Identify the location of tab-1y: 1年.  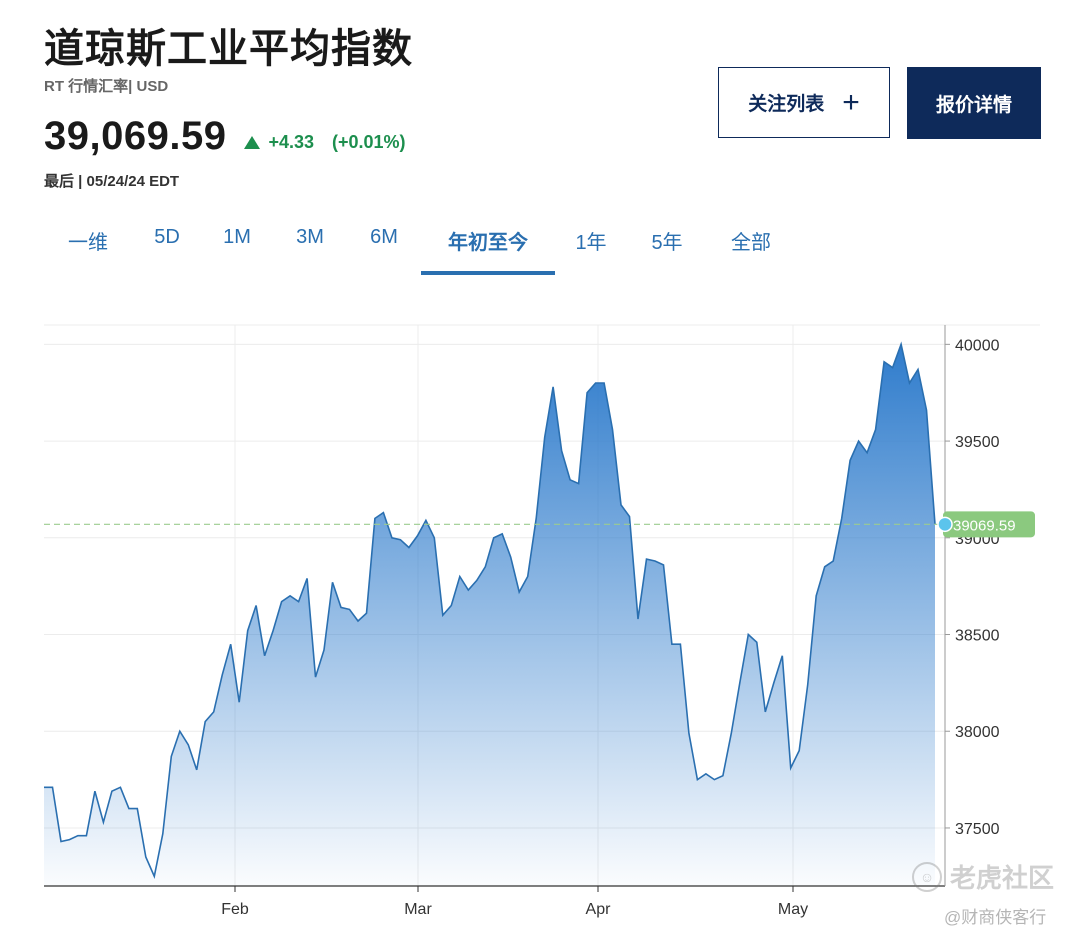
(591, 243).